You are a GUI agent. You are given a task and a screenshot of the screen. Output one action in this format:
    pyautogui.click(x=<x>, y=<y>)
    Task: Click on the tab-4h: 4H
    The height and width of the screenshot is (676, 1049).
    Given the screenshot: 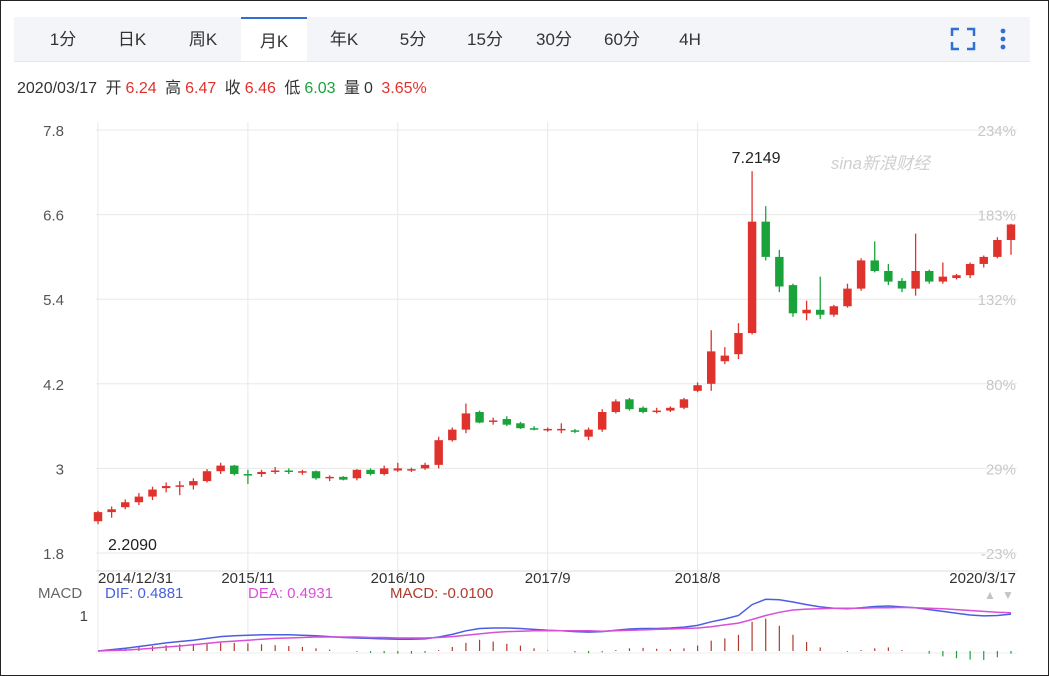 What is the action you would take?
    pyautogui.click(x=690, y=39)
    